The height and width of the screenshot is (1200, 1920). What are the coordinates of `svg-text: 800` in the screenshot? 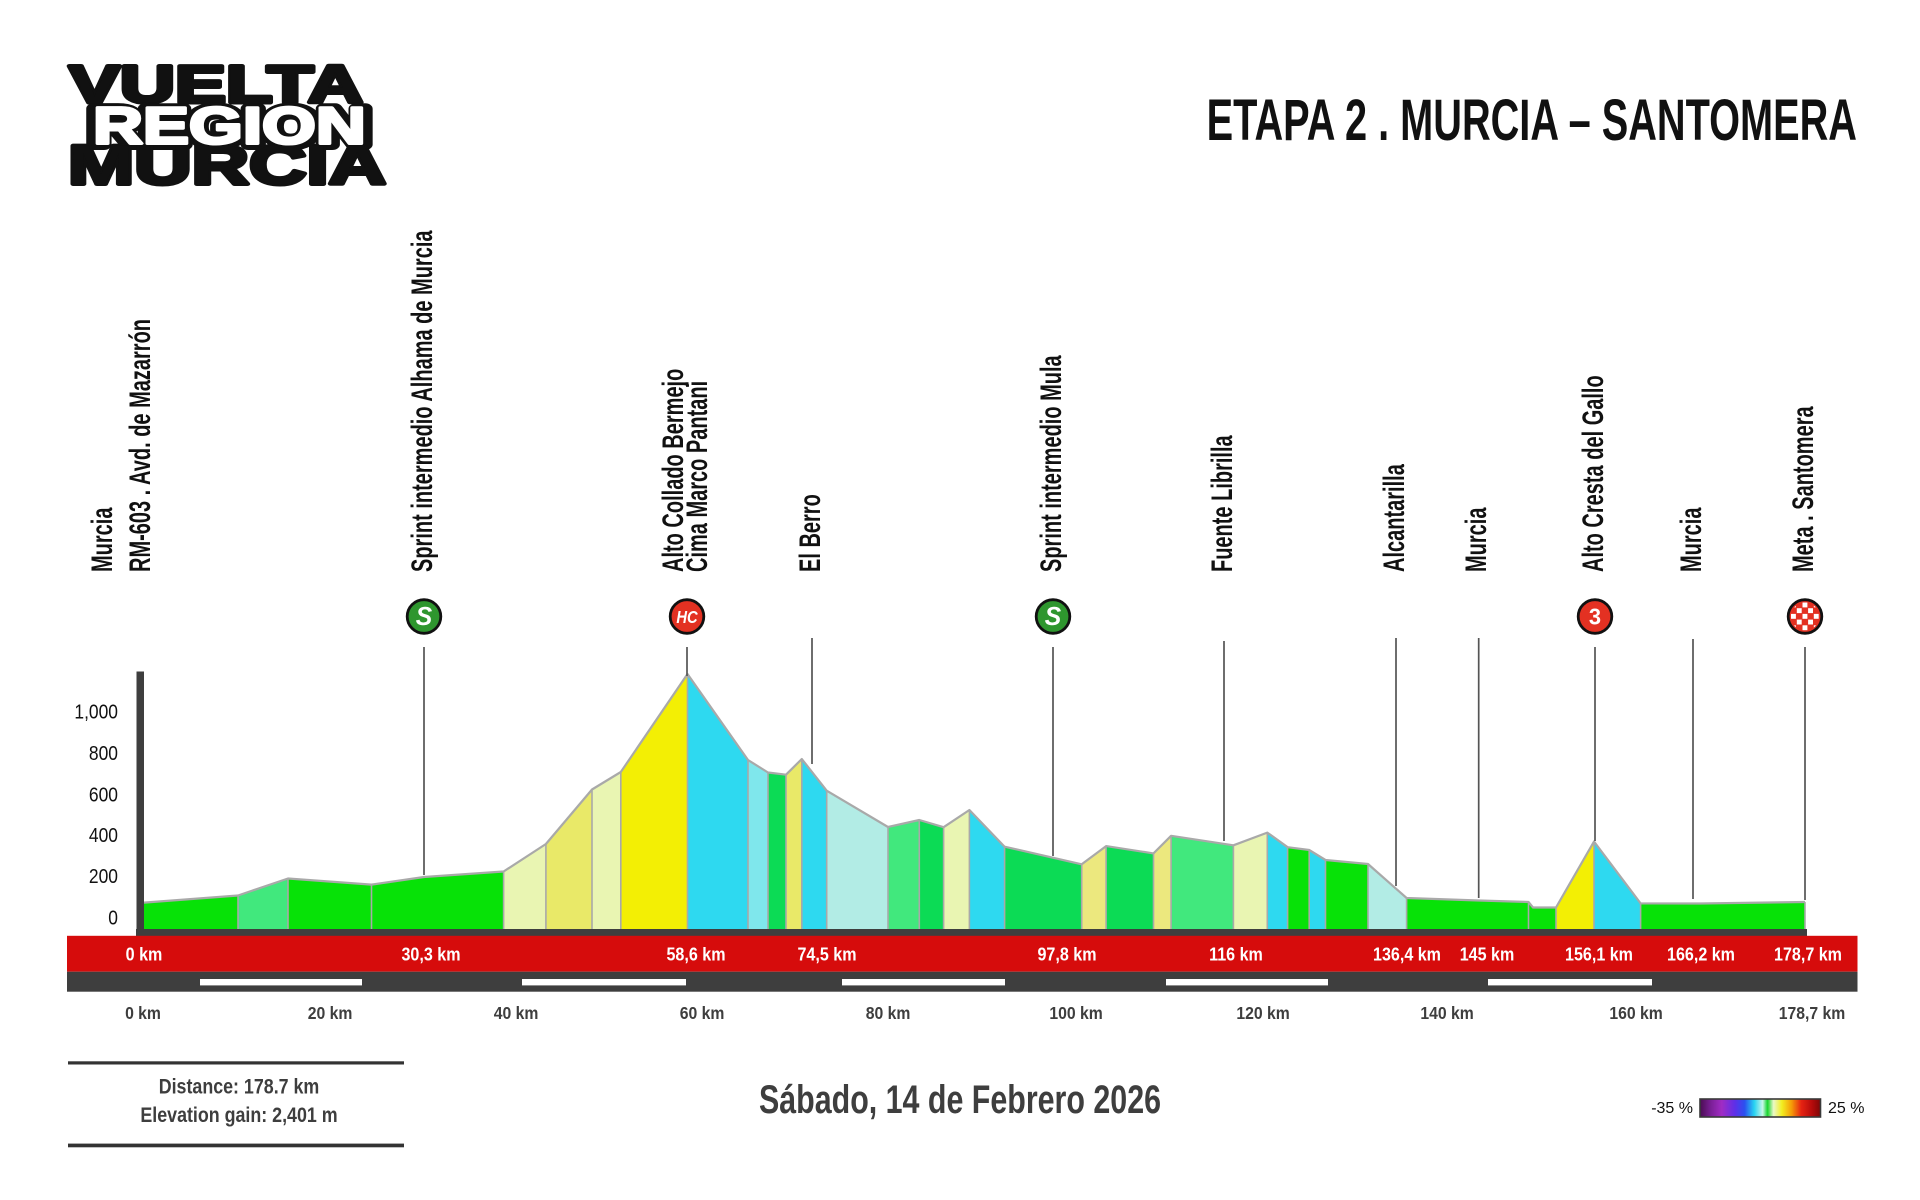 It's located at (103, 754).